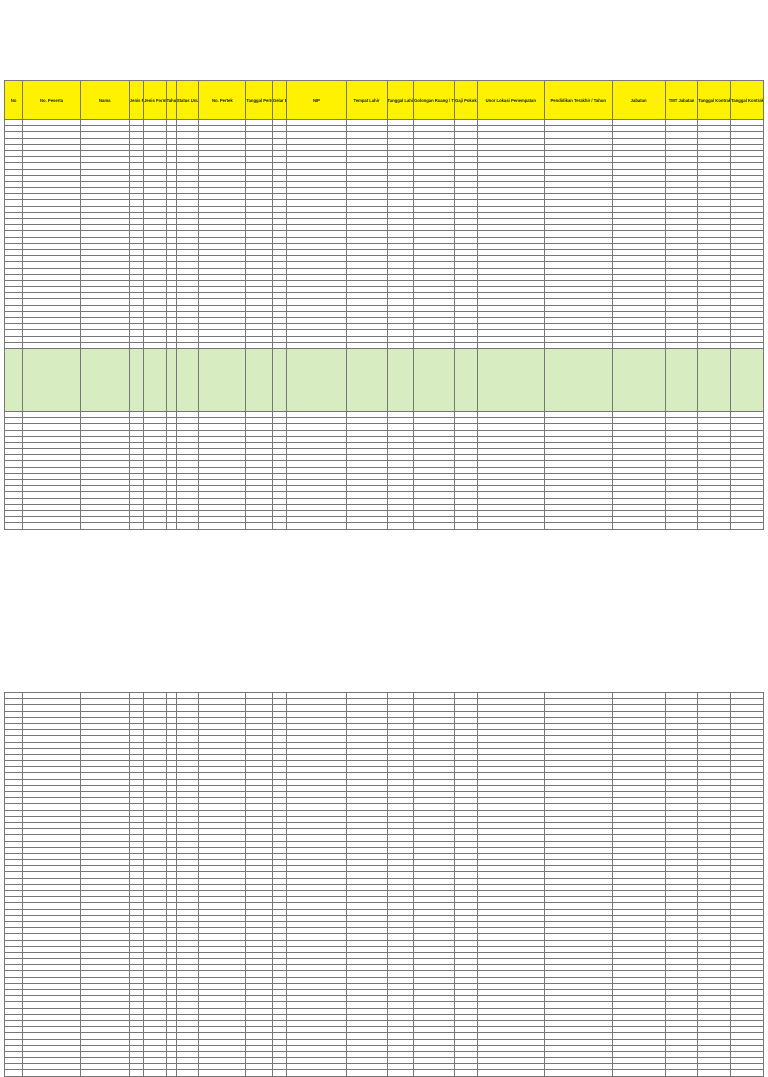 This screenshot has height=1077, width=768. I want to click on column-header: TMT Jabatan, so click(681, 100).